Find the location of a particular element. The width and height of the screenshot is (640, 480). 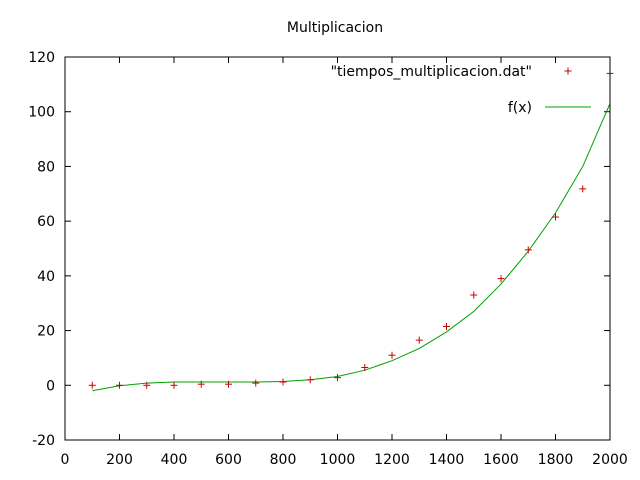

x-tick-label: 200 is located at coordinates (119, 460).